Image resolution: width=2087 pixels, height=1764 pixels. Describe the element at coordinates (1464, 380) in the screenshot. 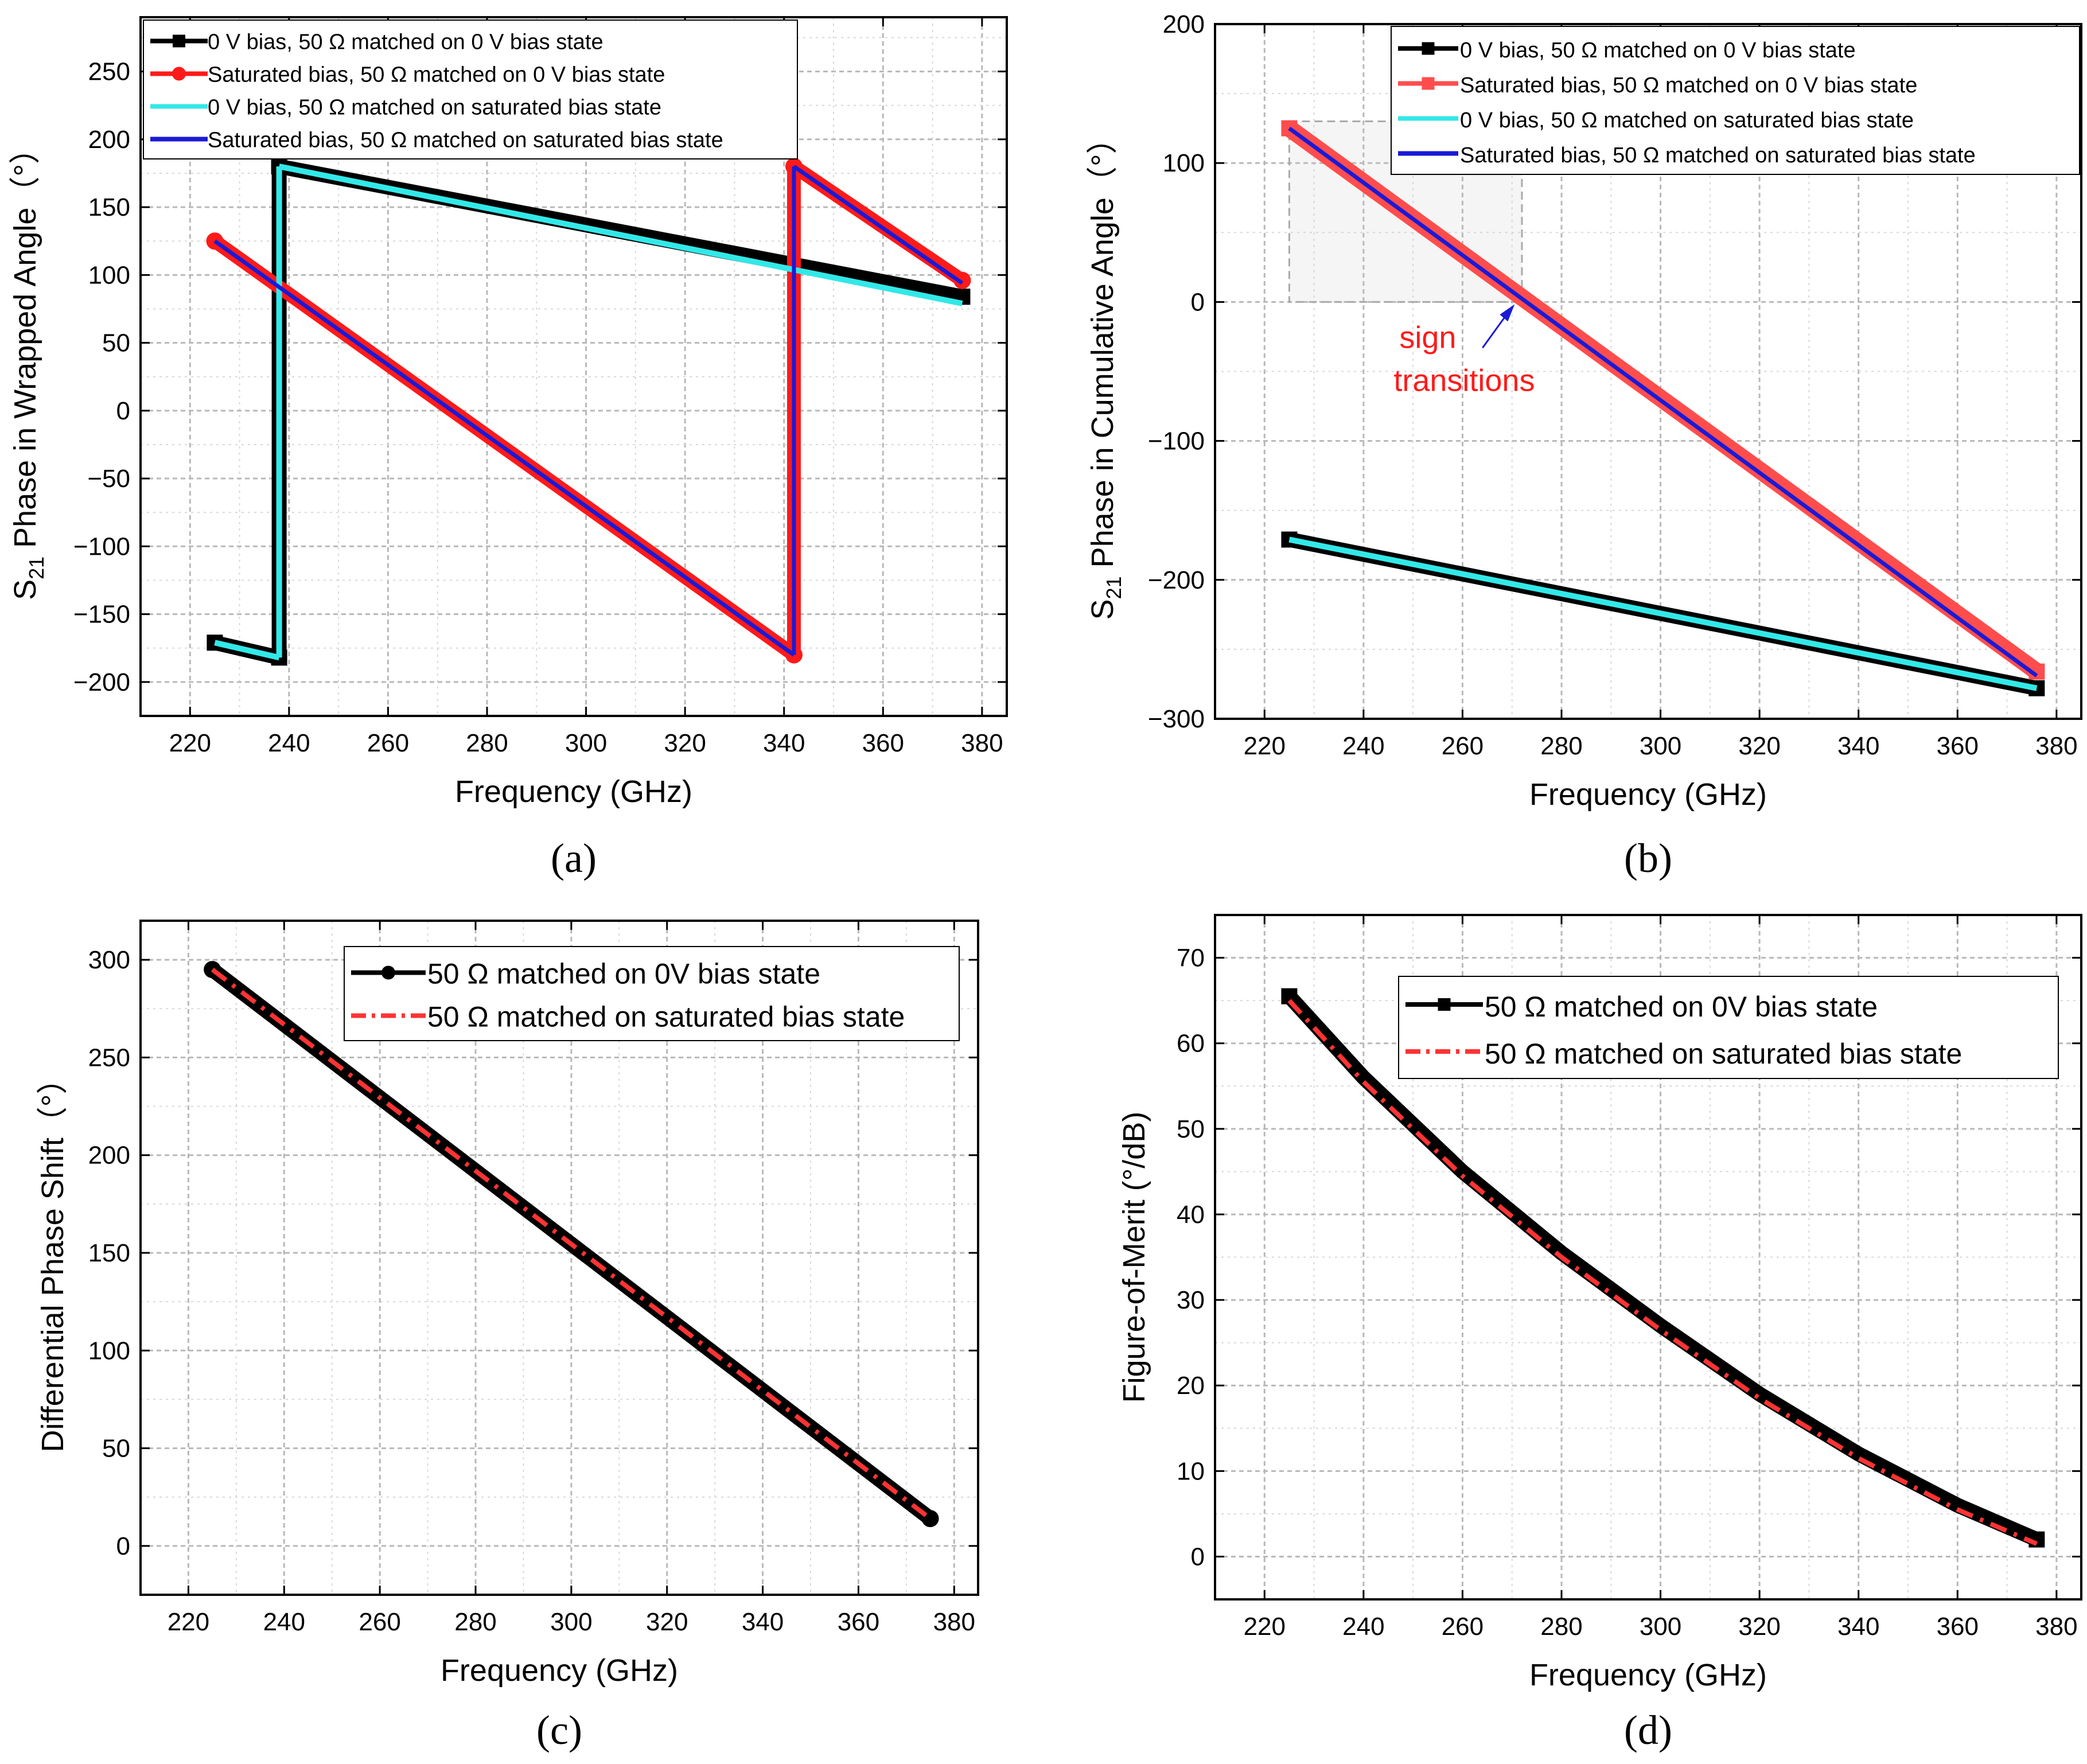

I see `annotation-line2: transitions` at that location.